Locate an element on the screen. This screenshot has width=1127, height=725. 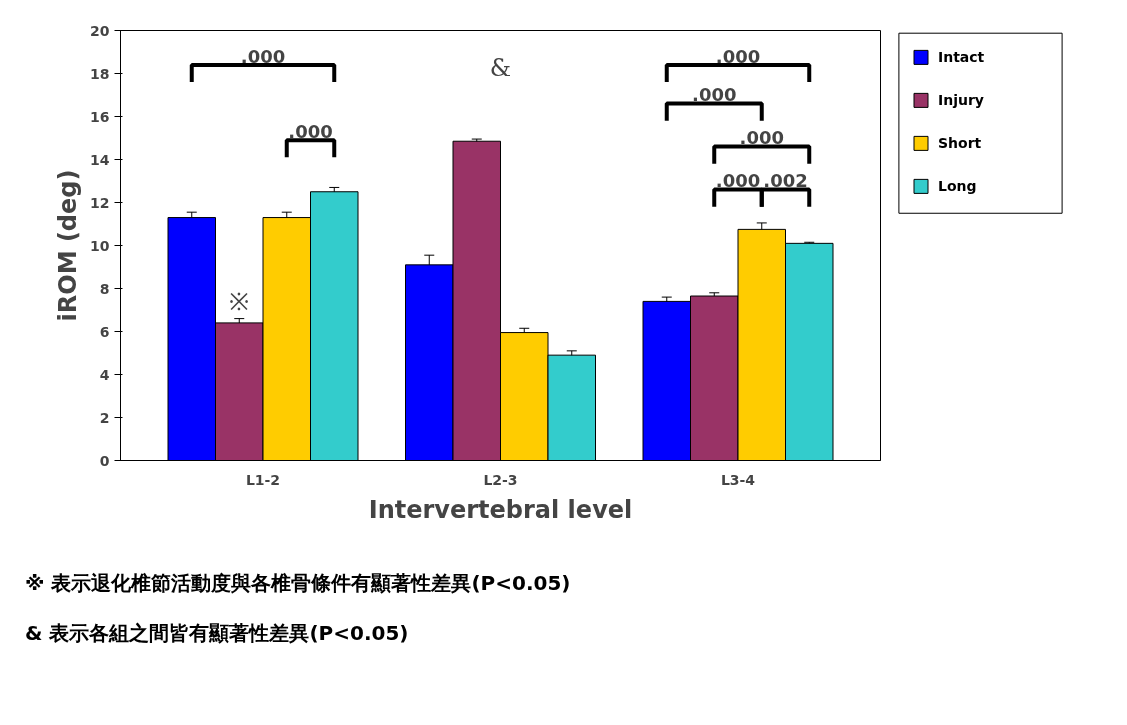
y-tick-label: 8 is located at coordinates (104, 288).